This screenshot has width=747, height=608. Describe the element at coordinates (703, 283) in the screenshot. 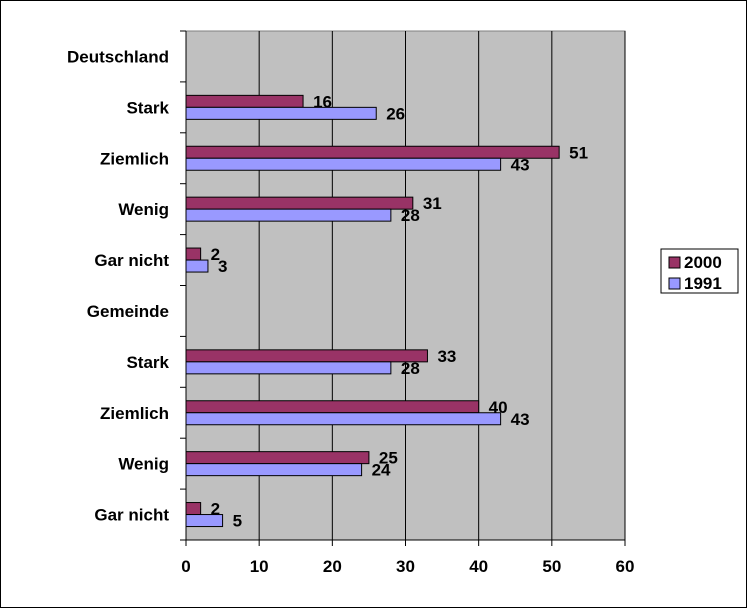

I see `legend-label: 1991` at that location.